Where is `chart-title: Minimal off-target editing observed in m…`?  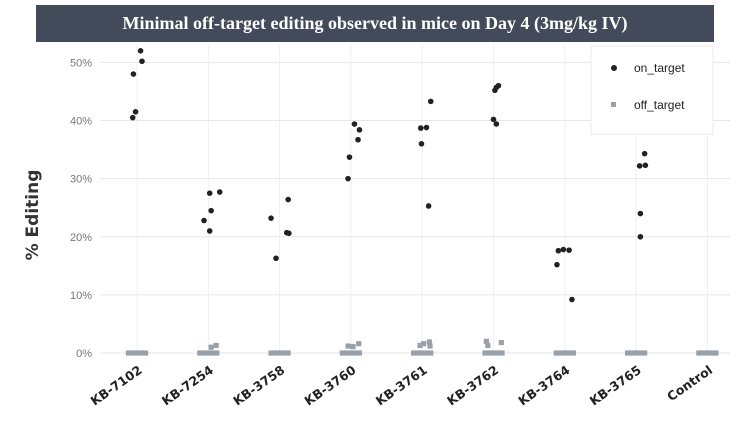
chart-title: Minimal off-target editing observed in m… is located at coordinates (375, 23).